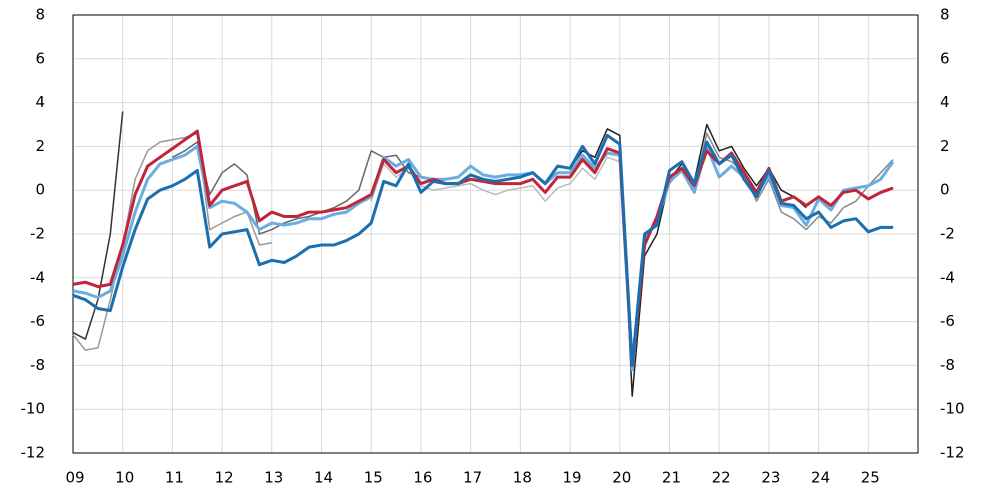 The height and width of the screenshot is (493, 983). I want to click on y2-tick-label: 0, so click(945, 190).